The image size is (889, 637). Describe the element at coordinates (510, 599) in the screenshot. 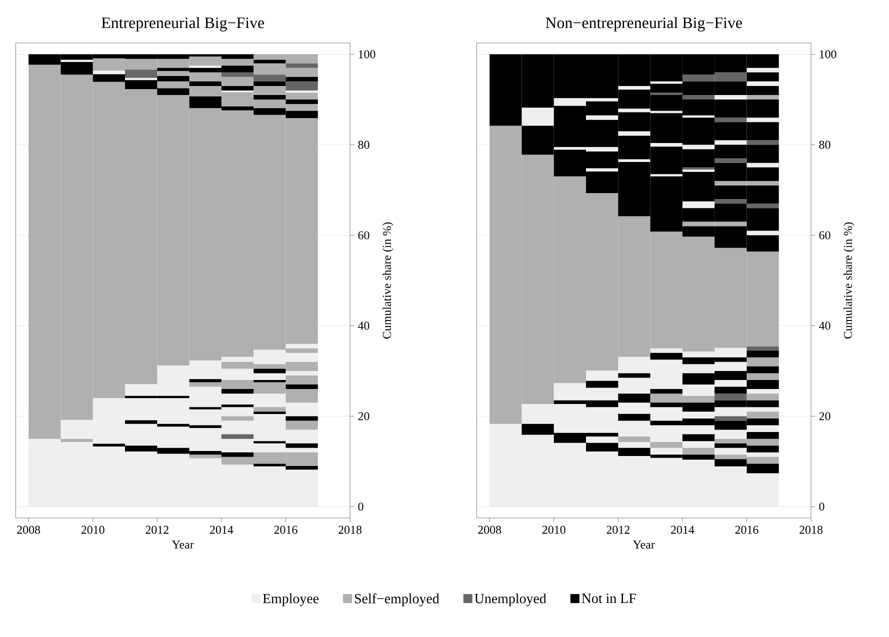

I see `legend-label: Unemployed` at that location.